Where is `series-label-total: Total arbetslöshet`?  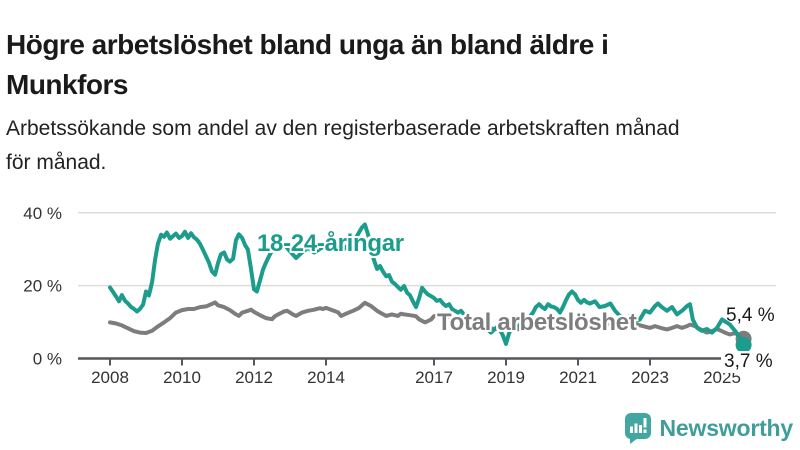
series-label-total: Total arbetslöshet is located at coordinates (537, 322).